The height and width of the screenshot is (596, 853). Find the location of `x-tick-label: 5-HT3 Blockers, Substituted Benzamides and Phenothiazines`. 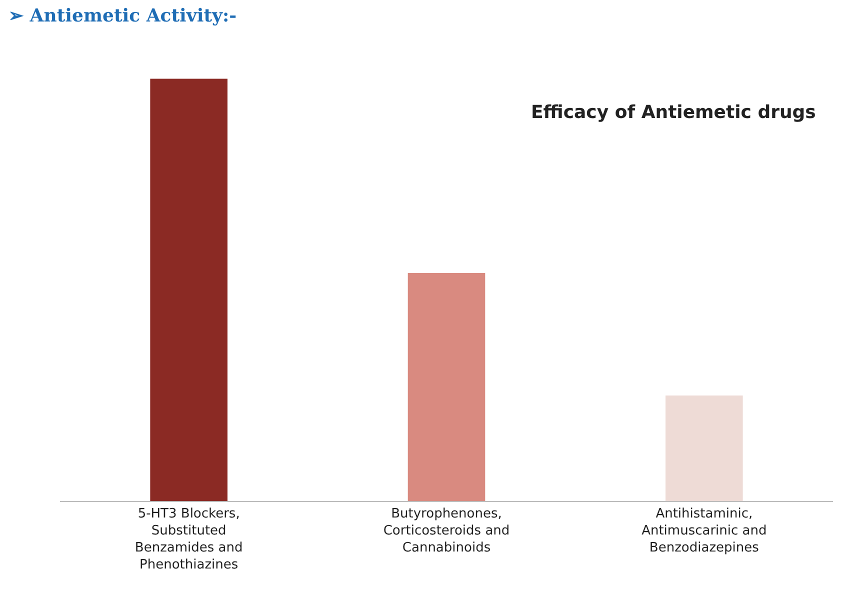

x-tick-label: 5-HT3 Blockers, Substituted Benzamides and Phenothiazines is located at coordinates (188, 539).